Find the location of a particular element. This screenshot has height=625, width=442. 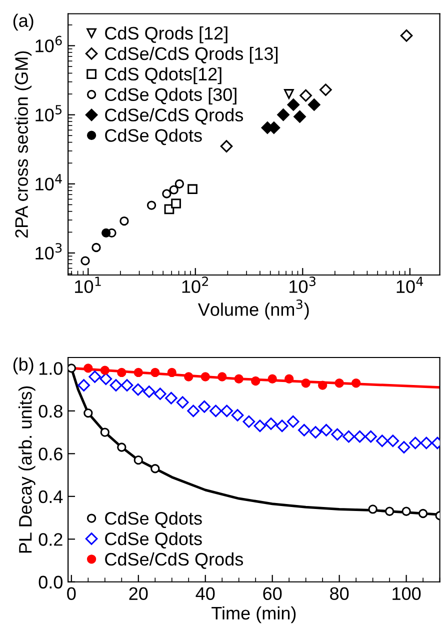

y-axis-title: PL Decay (arb. units) is located at coordinates (27, 469).